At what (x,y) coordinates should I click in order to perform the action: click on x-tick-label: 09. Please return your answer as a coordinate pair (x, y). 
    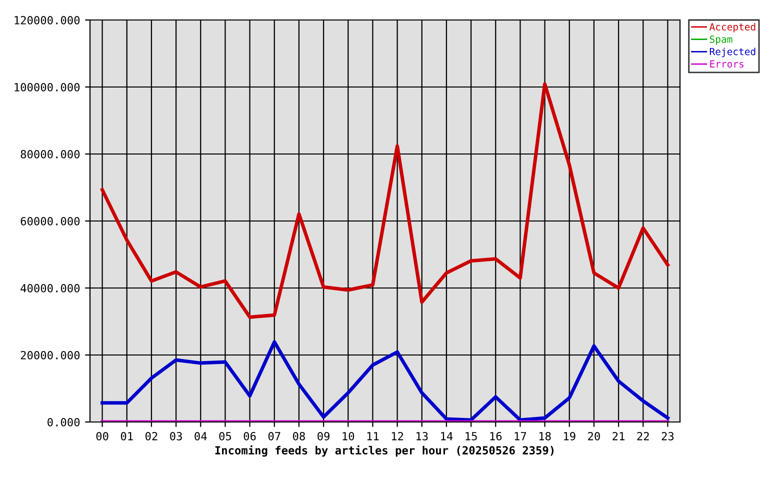
    Looking at the image, I should click on (324, 436).